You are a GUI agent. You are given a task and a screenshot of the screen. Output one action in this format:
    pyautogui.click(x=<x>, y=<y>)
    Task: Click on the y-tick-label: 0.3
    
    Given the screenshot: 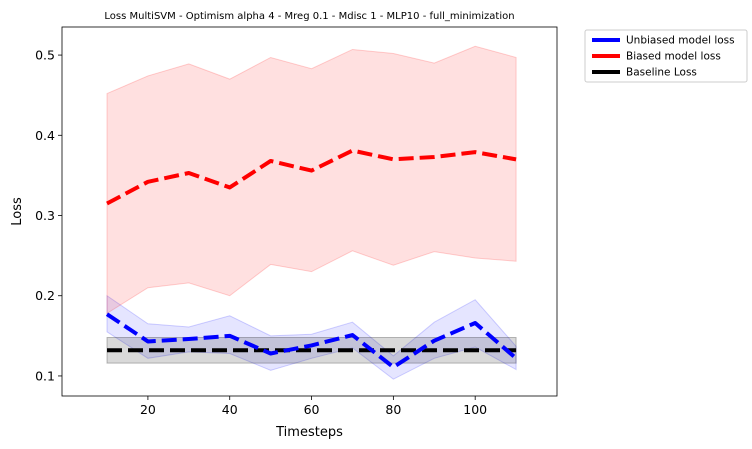 What is the action you would take?
    pyautogui.click(x=45, y=215)
    